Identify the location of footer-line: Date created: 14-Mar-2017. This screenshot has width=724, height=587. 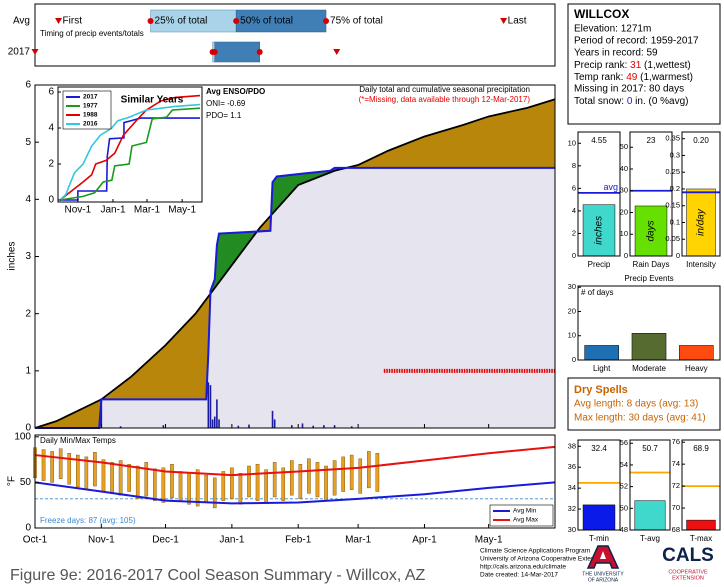
(519, 575).